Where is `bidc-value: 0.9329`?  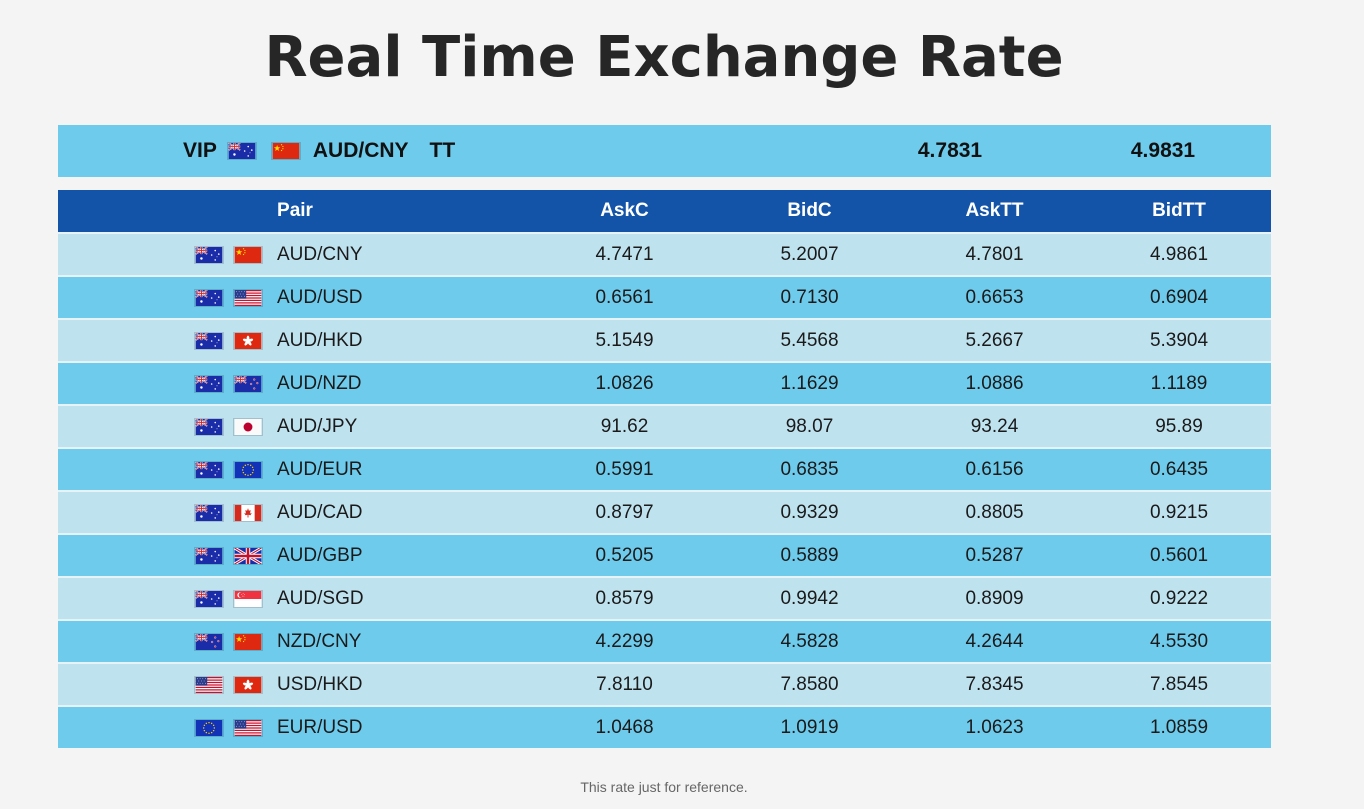 bidc-value: 0.9329 is located at coordinates (809, 512).